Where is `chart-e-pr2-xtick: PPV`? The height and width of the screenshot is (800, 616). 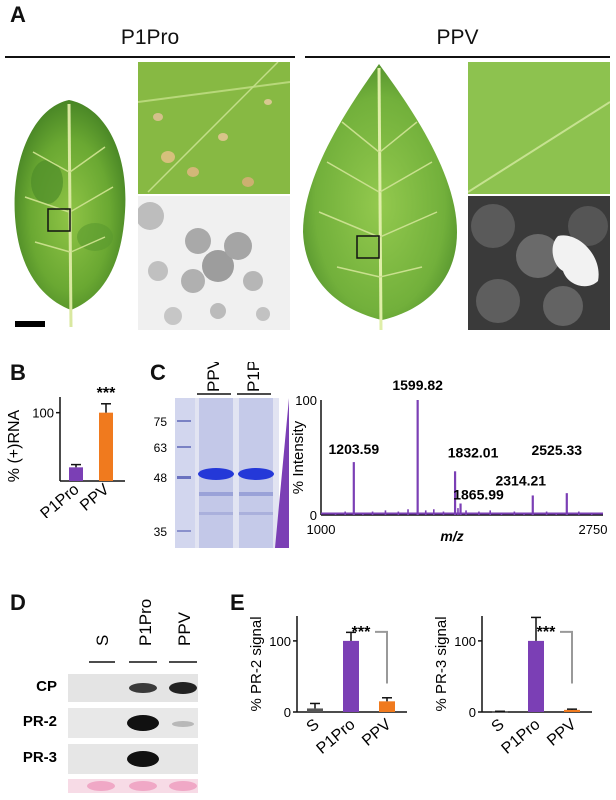
chart-e-pr2-xtick: PPV is located at coordinates (377, 733).